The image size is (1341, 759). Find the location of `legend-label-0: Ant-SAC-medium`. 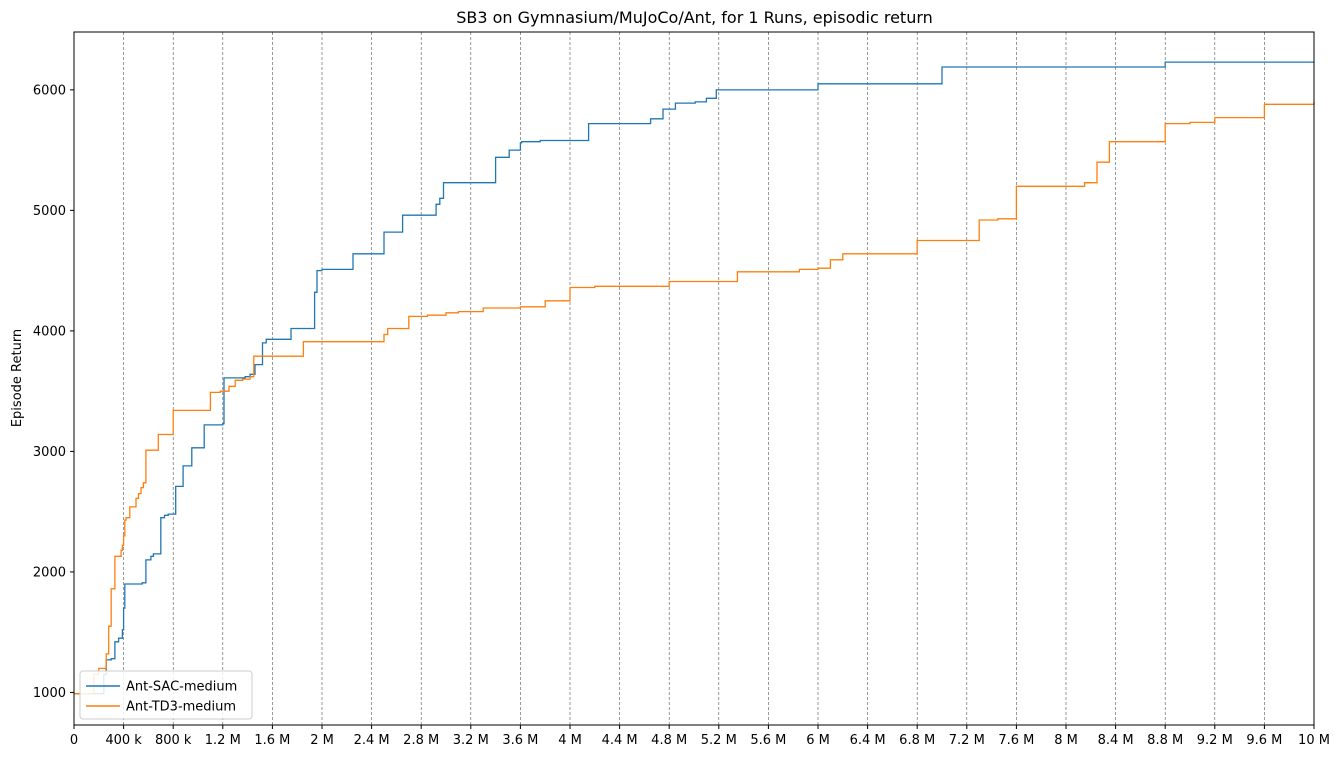

legend-label-0: Ant-SAC-medium is located at coordinates (181, 687).